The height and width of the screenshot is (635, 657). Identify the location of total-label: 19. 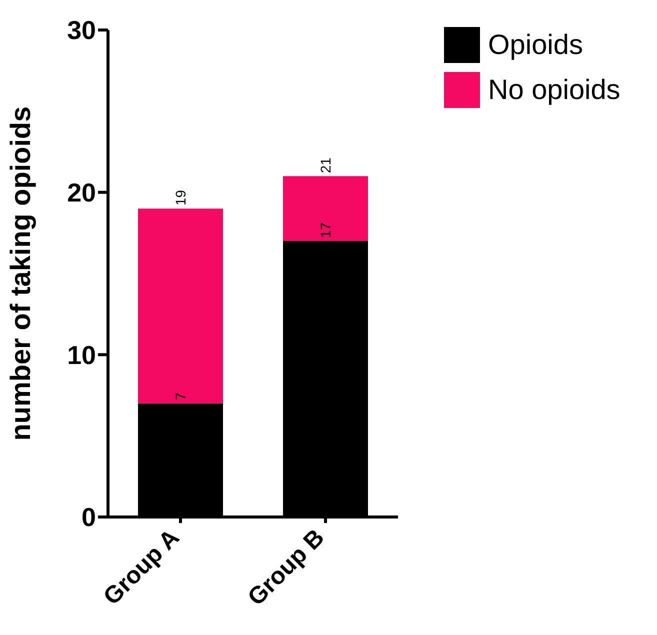
(180, 198).